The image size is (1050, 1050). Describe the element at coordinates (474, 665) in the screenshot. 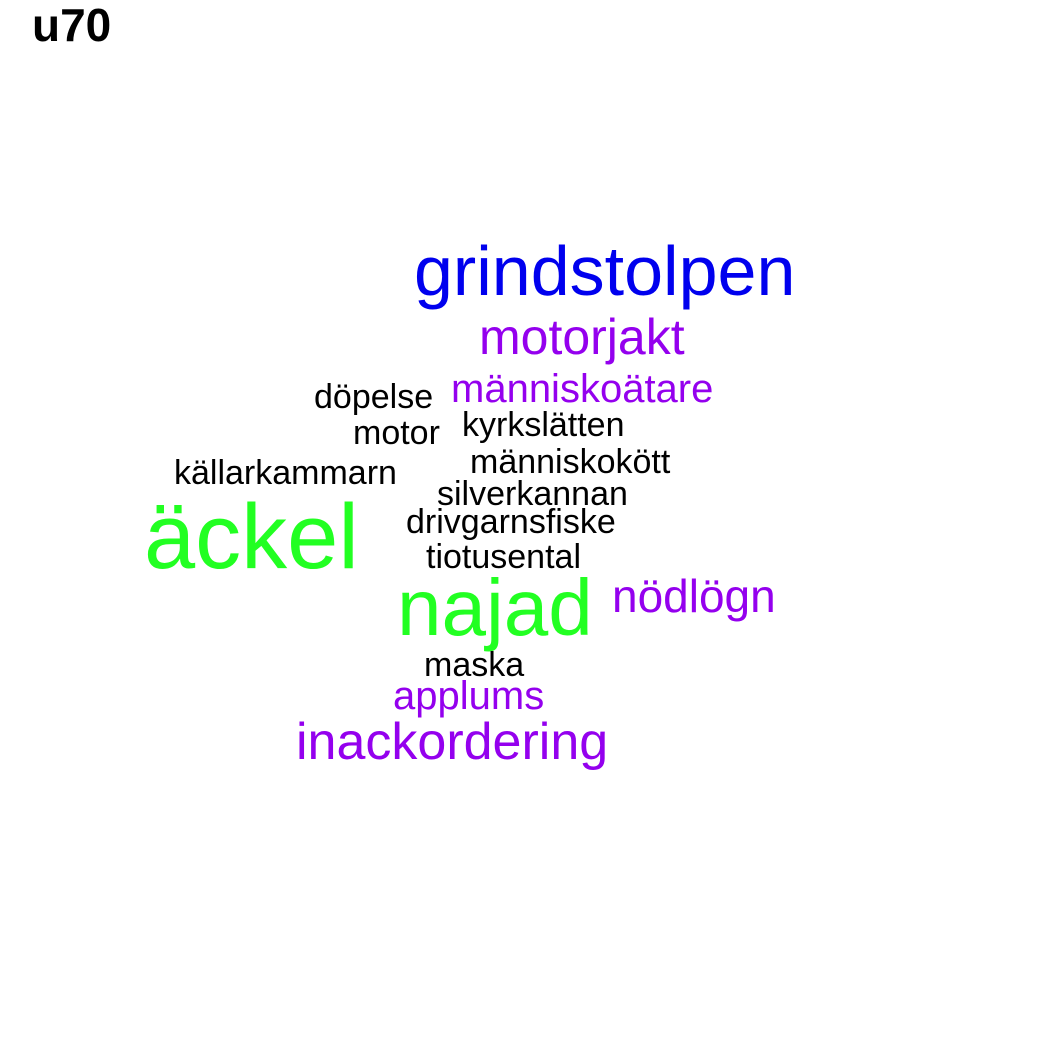

I see `word-maska: maska` at that location.